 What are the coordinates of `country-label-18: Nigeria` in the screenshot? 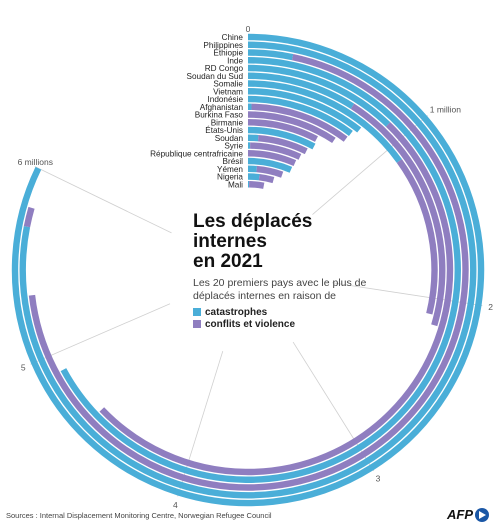 It's located at (230, 177).